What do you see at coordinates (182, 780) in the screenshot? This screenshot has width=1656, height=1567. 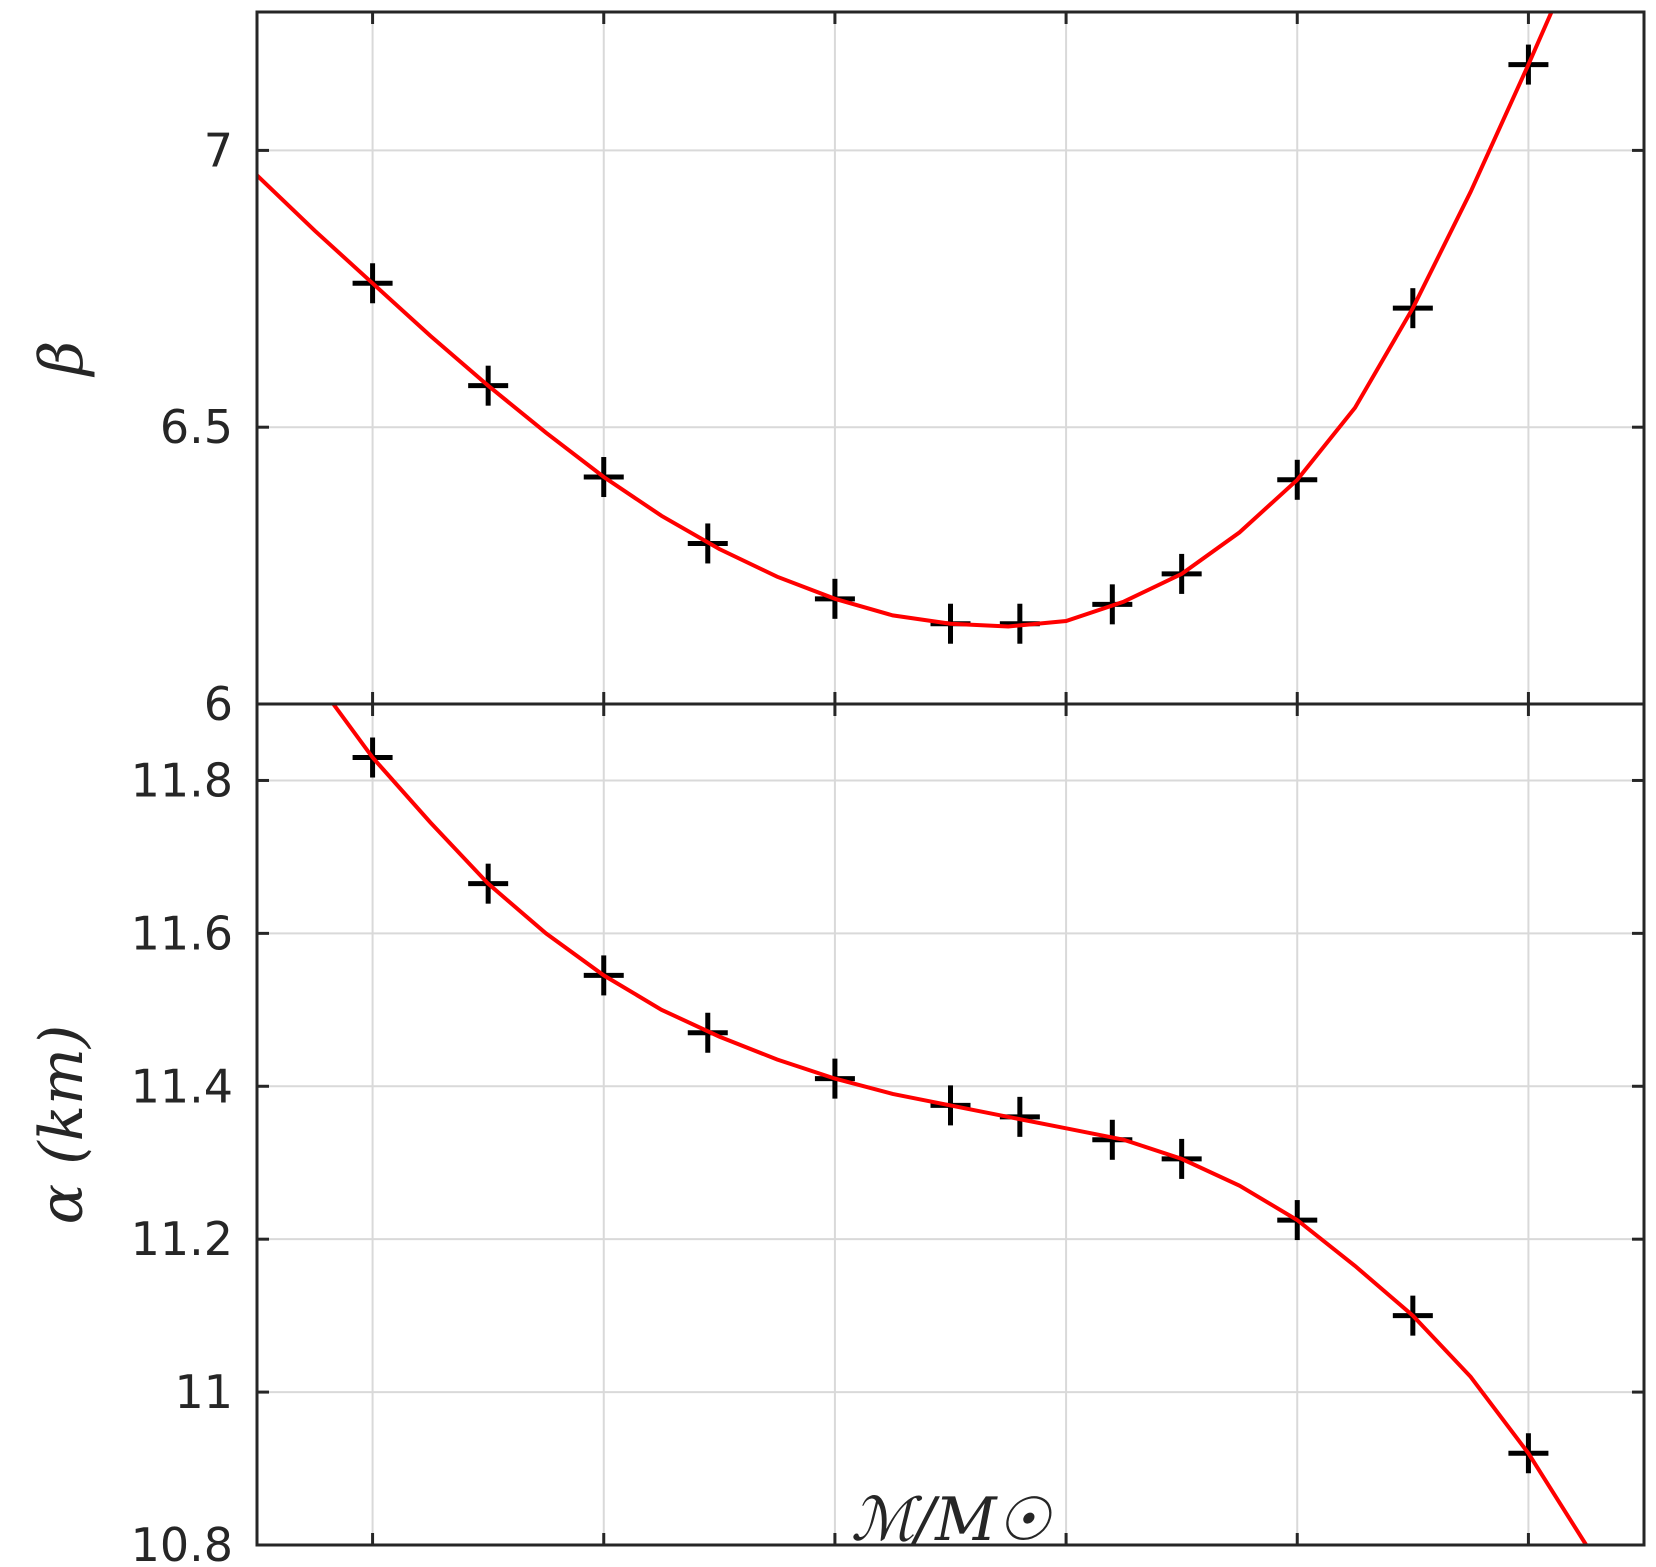 I see `y-tick-label: 11.8` at bounding box center [182, 780].